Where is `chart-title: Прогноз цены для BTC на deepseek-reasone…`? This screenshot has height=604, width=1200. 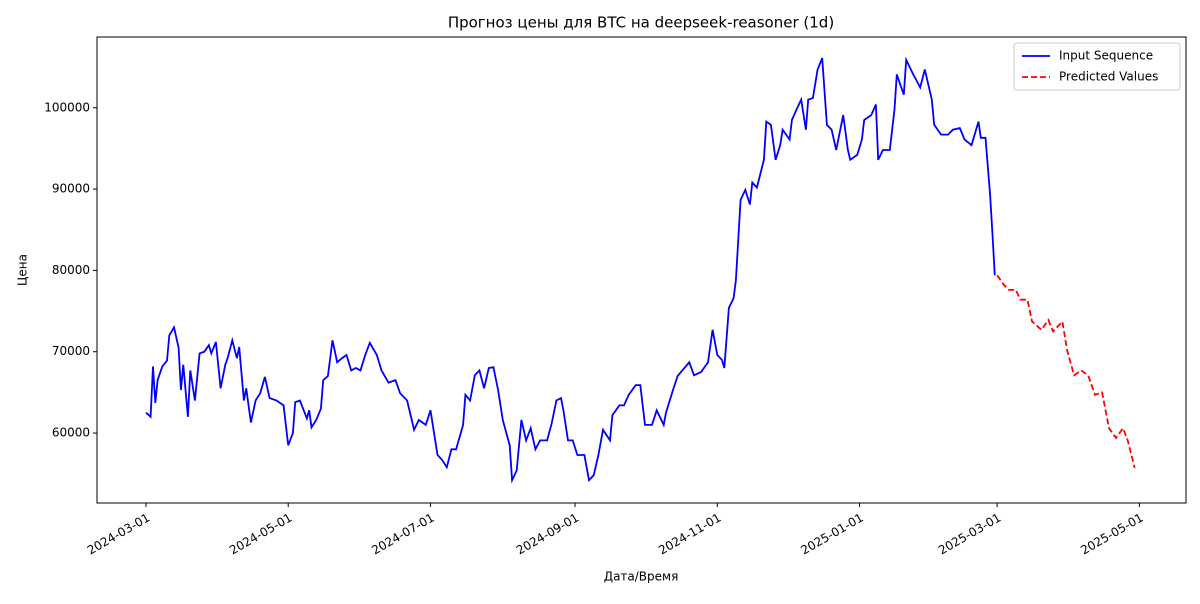 chart-title: Прогноз цены для BTC на deepseek-reasone… is located at coordinates (641, 23).